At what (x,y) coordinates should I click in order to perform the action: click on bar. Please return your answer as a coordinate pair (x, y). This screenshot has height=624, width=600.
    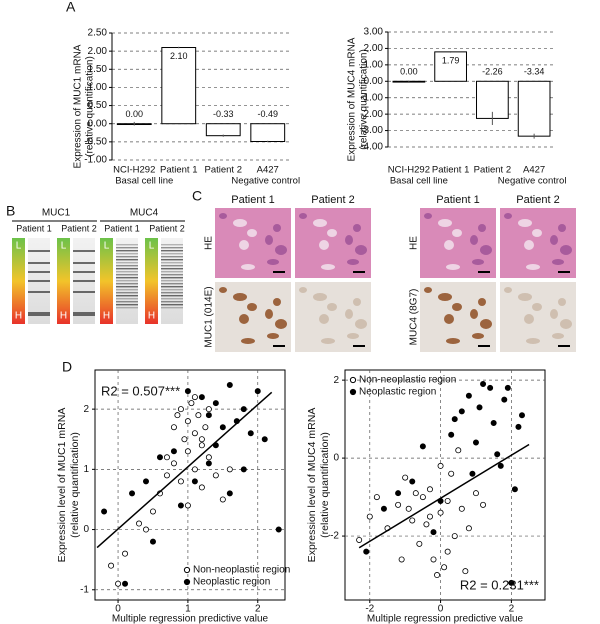
    Looking at the image, I should click on (268, 132).